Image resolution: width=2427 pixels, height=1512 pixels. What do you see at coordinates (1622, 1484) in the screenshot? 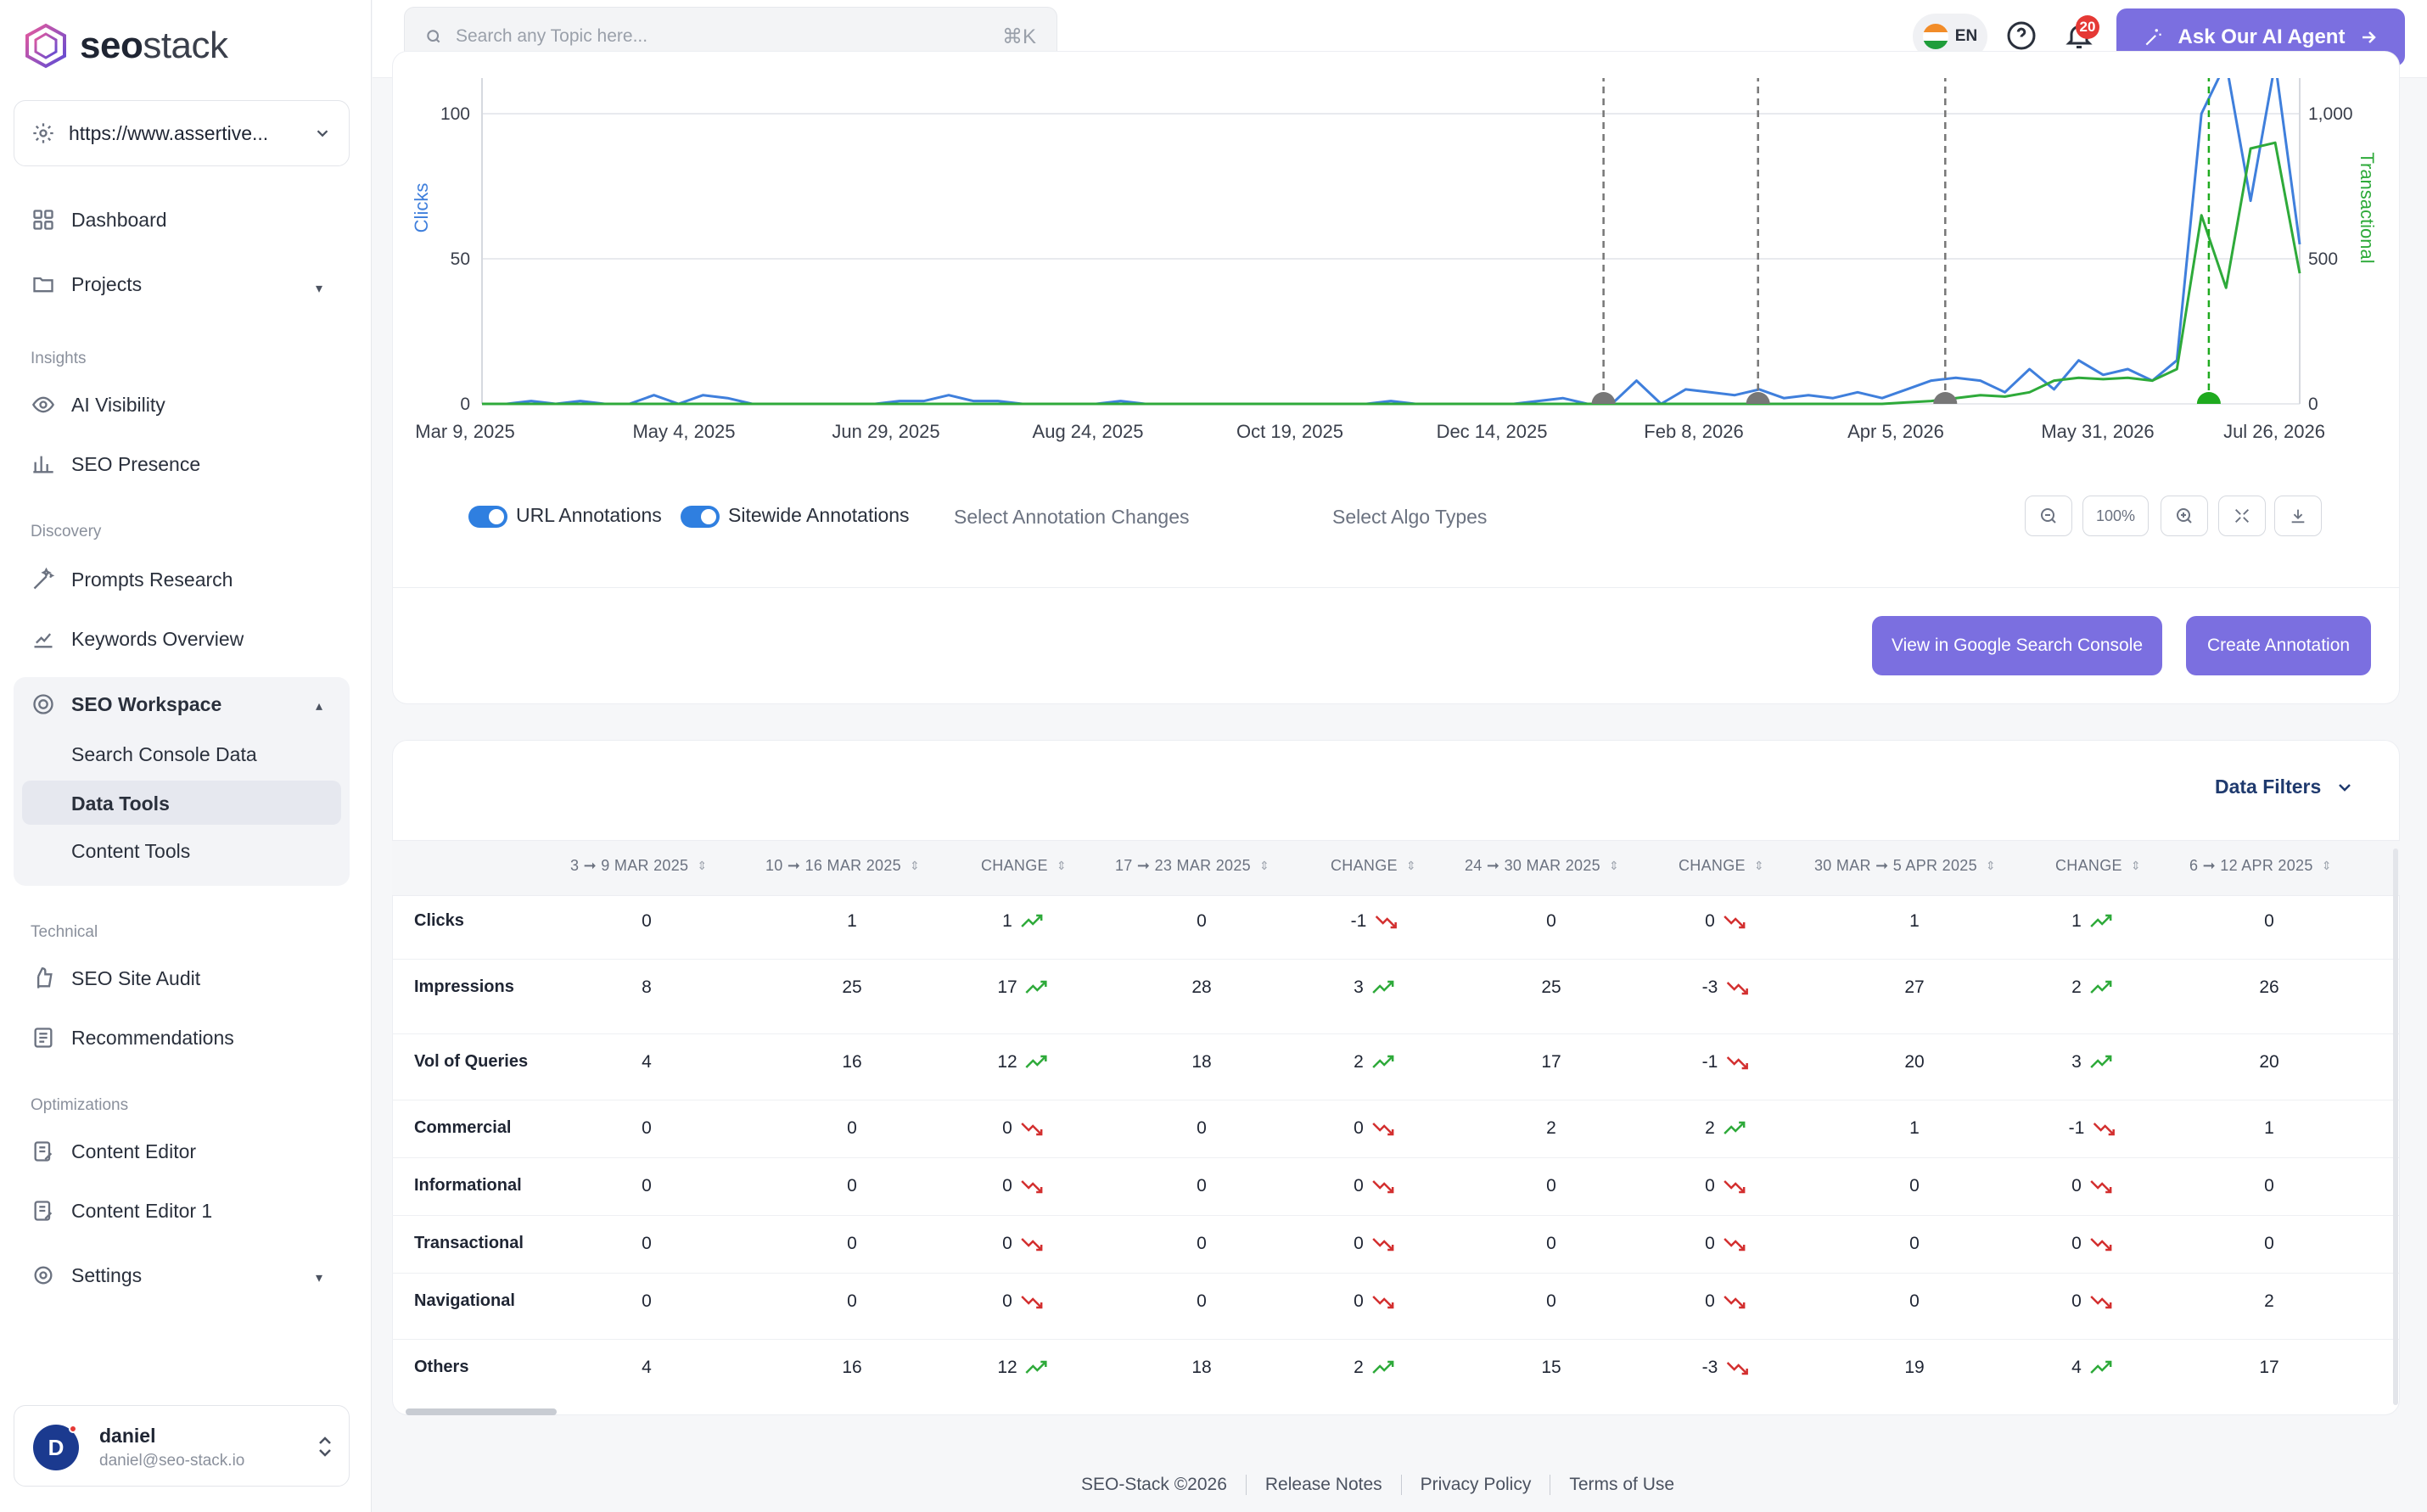
I see `footer-terms-of-use: Terms of Use` at bounding box center [1622, 1484].